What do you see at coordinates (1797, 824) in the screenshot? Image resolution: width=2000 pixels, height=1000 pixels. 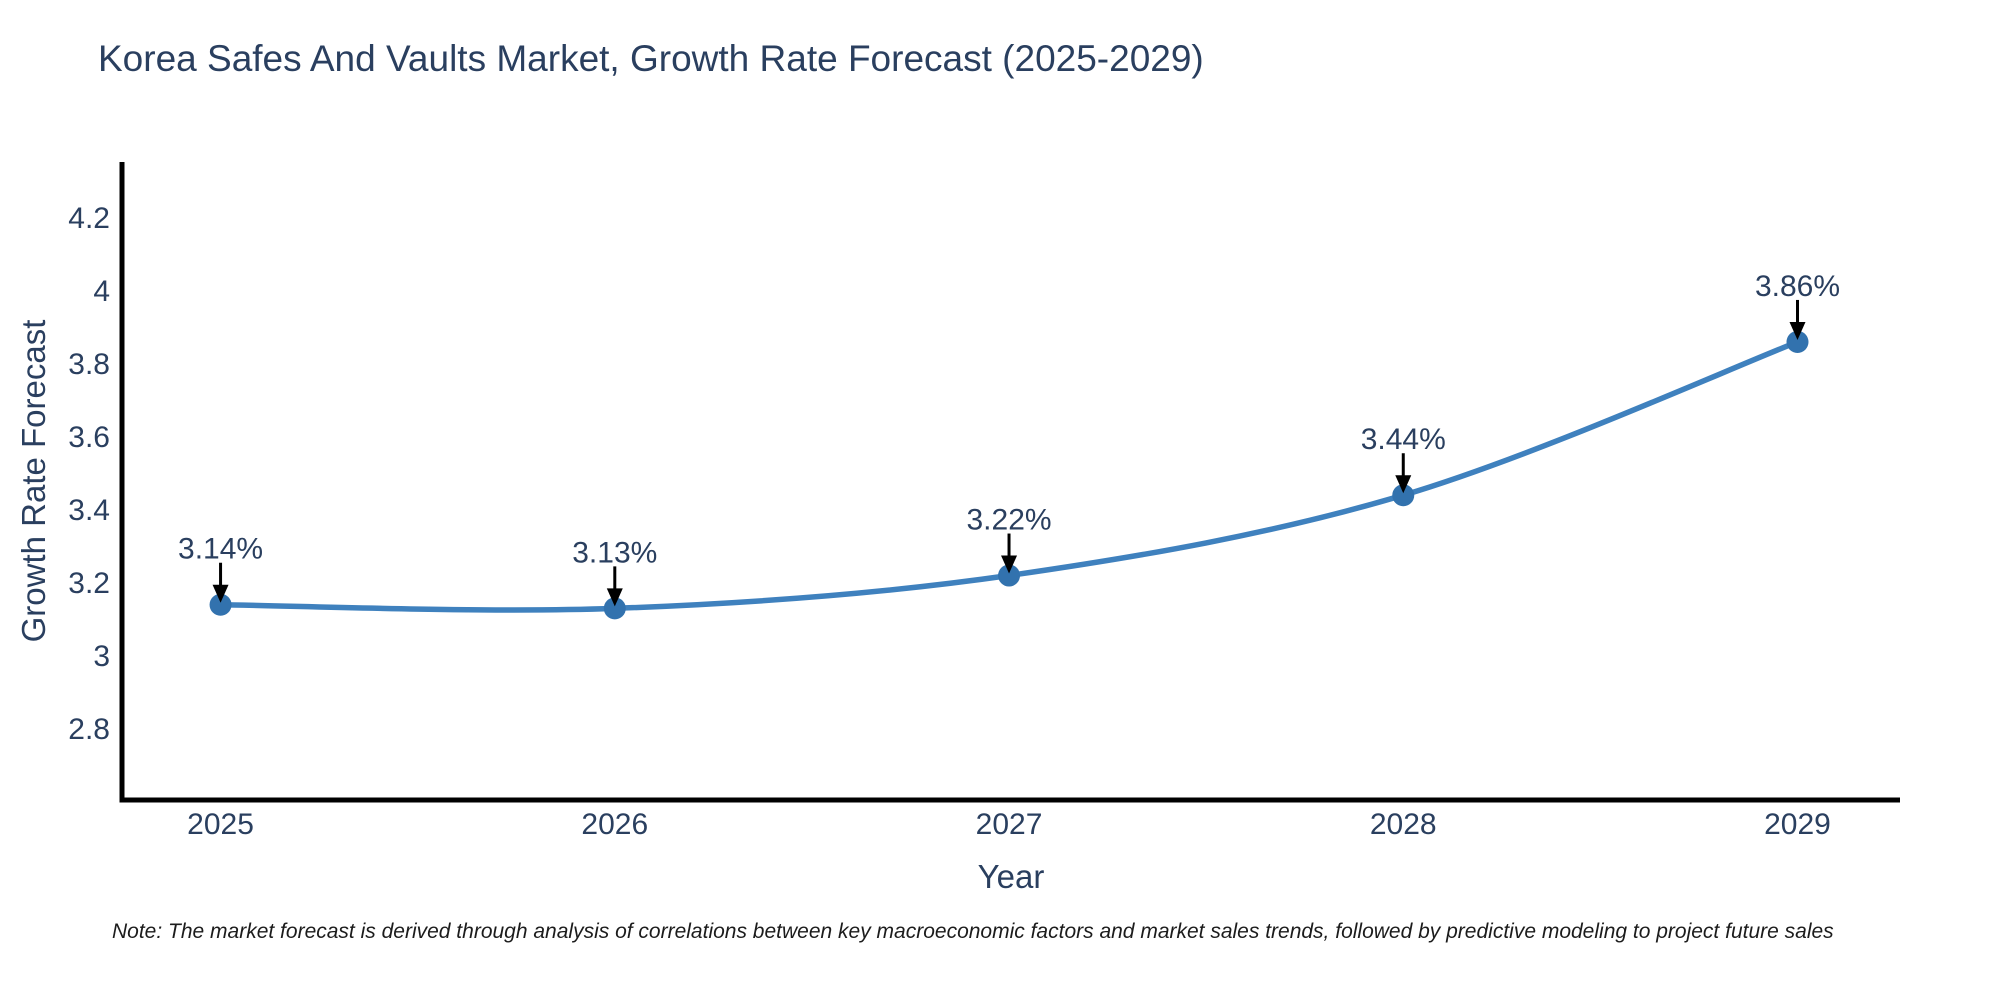 I see `x-tick-label: 2029` at bounding box center [1797, 824].